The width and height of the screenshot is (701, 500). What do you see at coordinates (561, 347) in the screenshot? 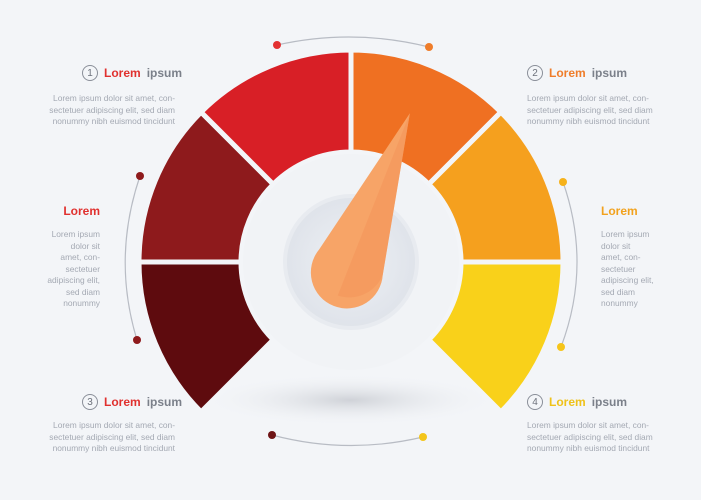
I see `connector-dot-right-bottom` at bounding box center [561, 347].